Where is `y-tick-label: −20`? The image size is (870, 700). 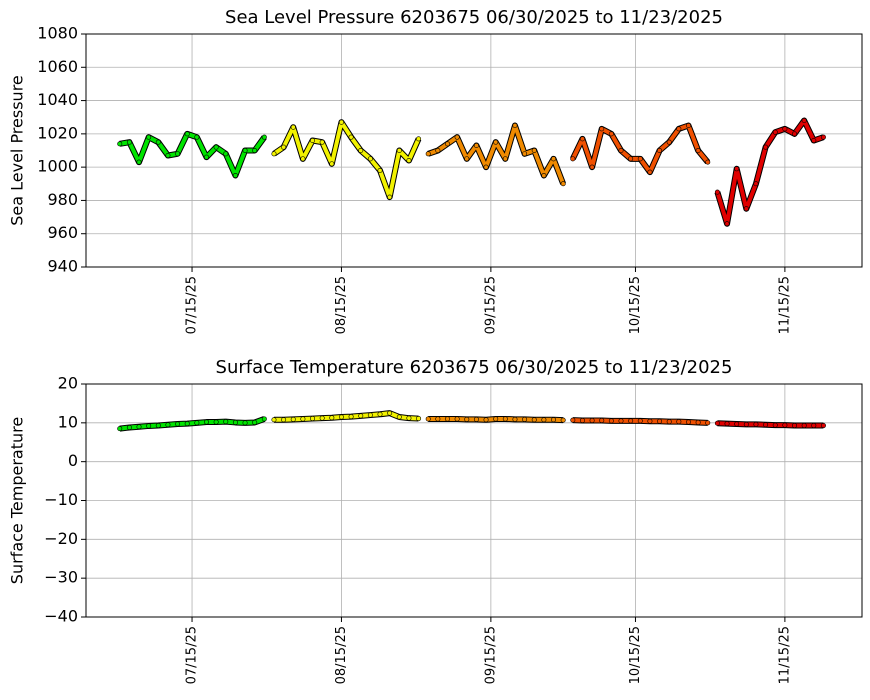 y-tick-label: −20 is located at coordinates (61, 538).